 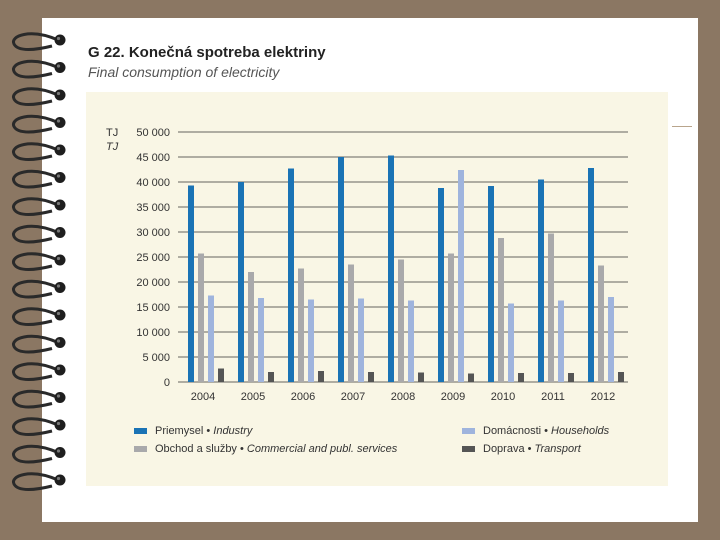 I want to click on y-tick-label: 5 000, so click(x=156, y=358).